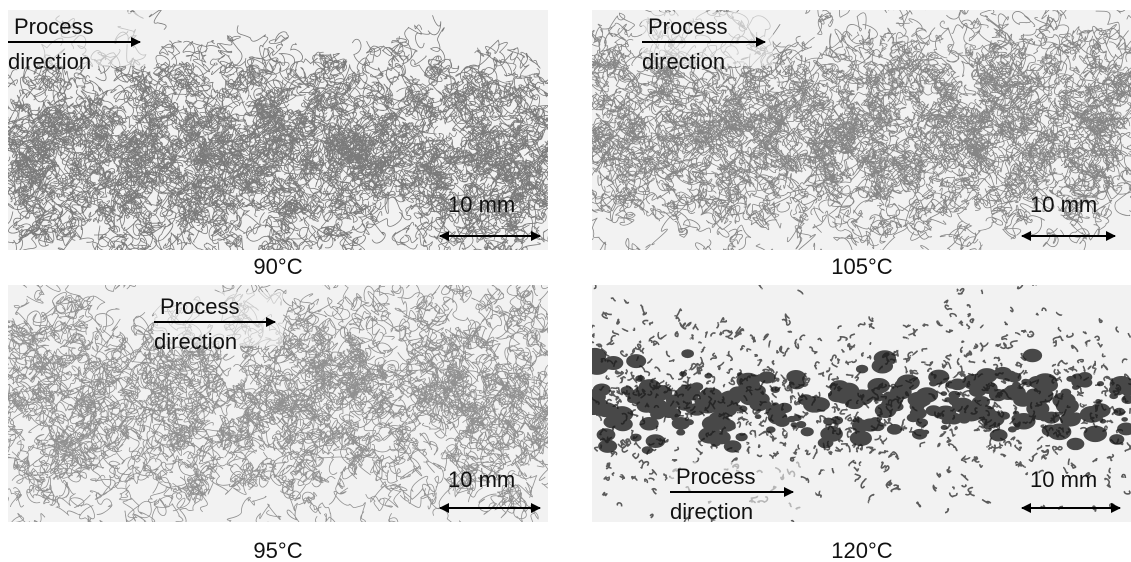  Describe the element at coordinates (862, 266) in the screenshot. I see `panel-caption: 105°C` at that location.